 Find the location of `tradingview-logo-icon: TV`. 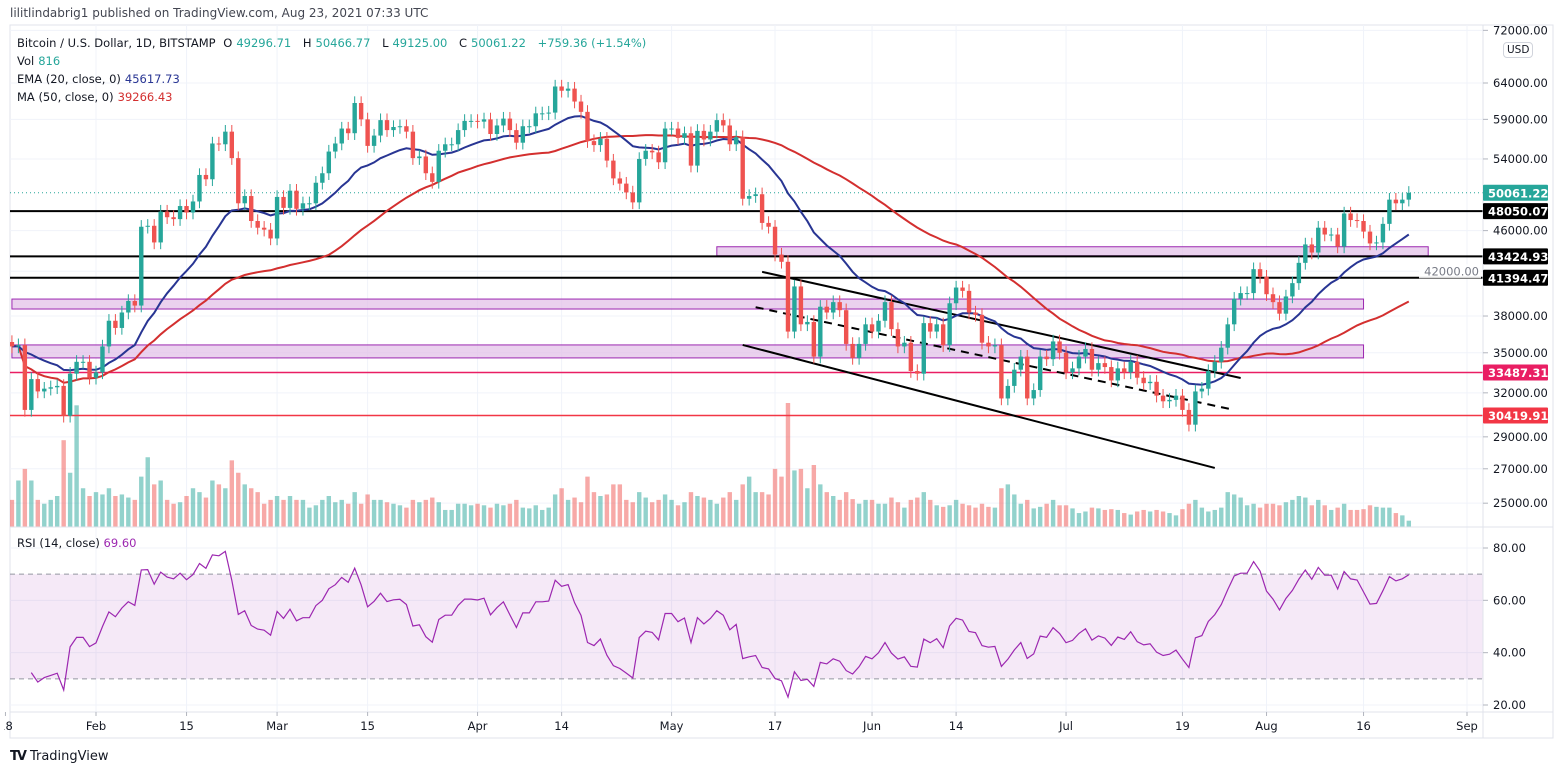

tradingview-logo-icon: TV is located at coordinates (18, 756).